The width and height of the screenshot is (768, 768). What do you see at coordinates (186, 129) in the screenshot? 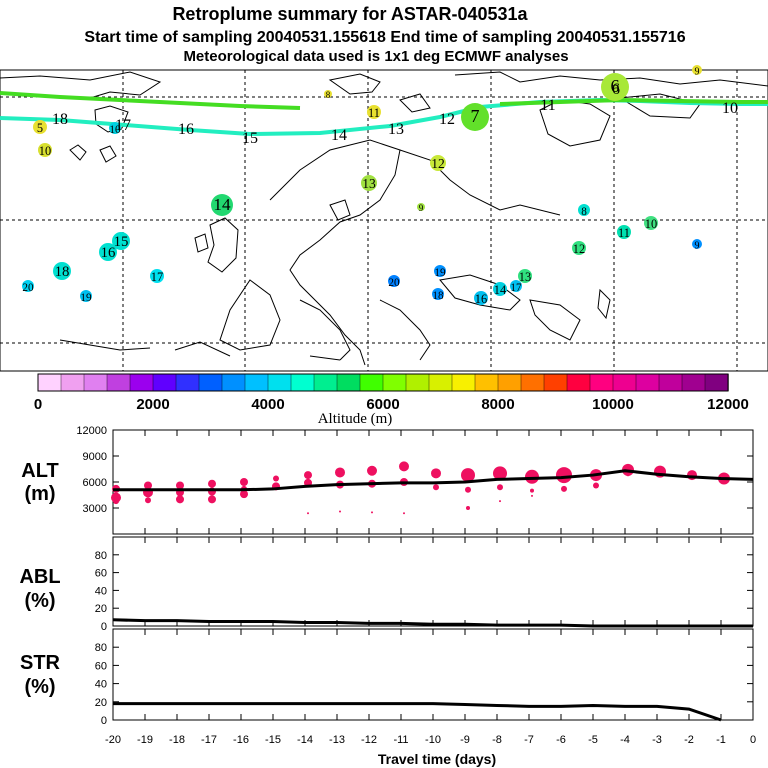
I see `map-day-label: 16` at bounding box center [186, 129].